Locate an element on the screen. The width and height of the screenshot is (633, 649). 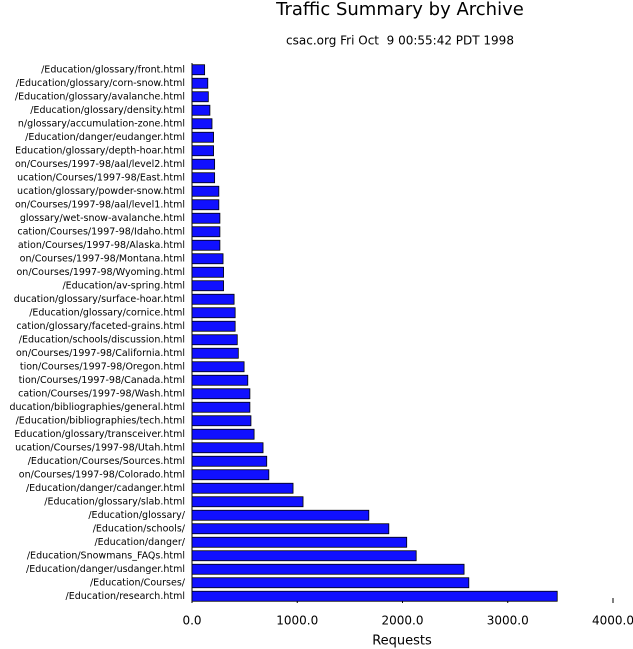
y-tick-label: /Education/danger/cadanger.html is located at coordinates (105, 488).